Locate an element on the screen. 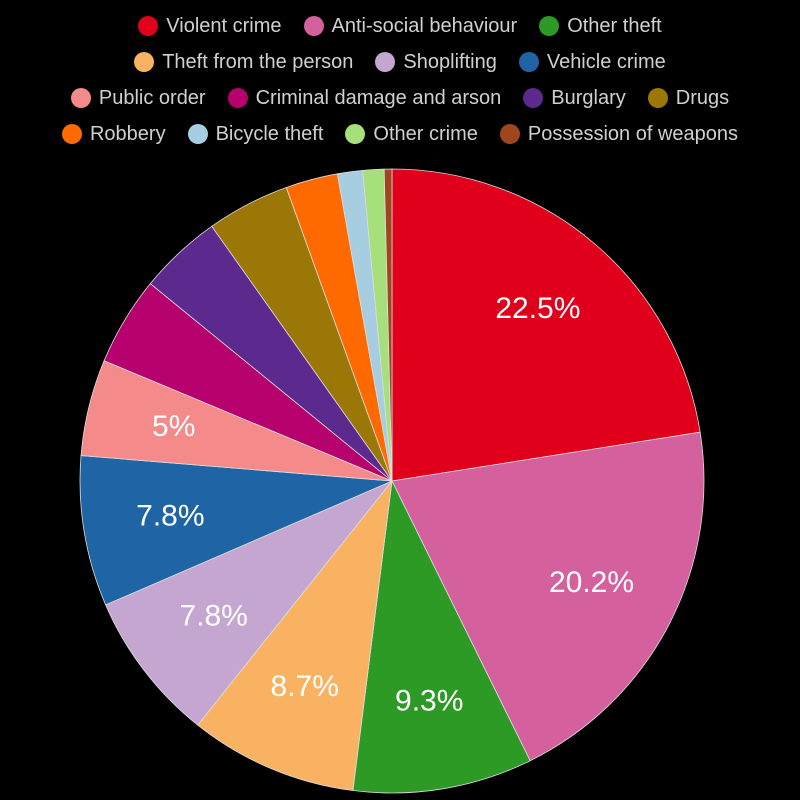 The height and width of the screenshot is (800, 800). legend-item: Anti-social behaviour is located at coordinates (410, 26).